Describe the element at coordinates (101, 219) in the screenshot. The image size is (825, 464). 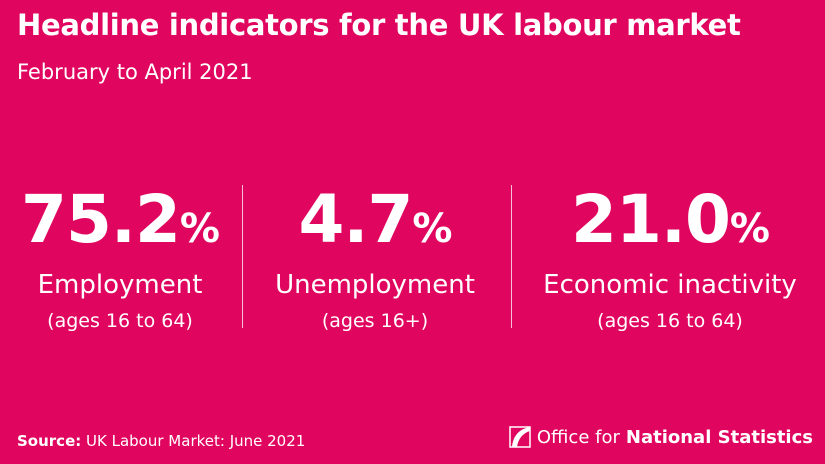
I see `indicator-value: 75.2` at that location.